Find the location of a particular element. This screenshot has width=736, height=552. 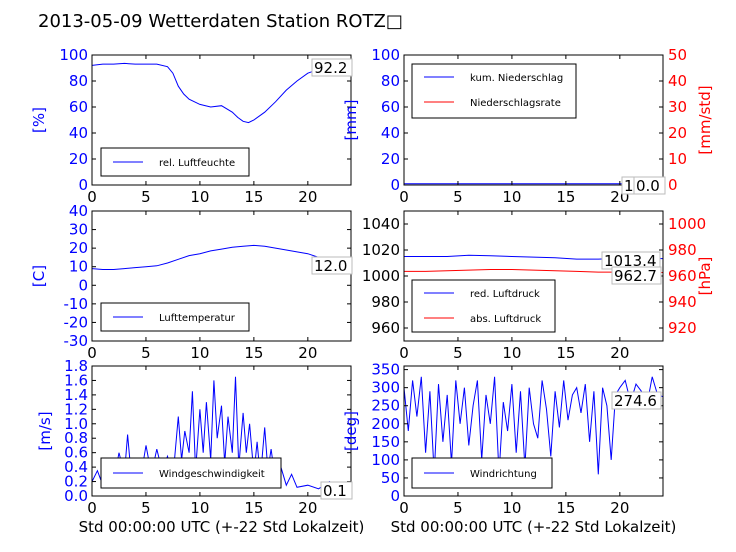

y-axis-label: [%] is located at coordinates (39, 120).